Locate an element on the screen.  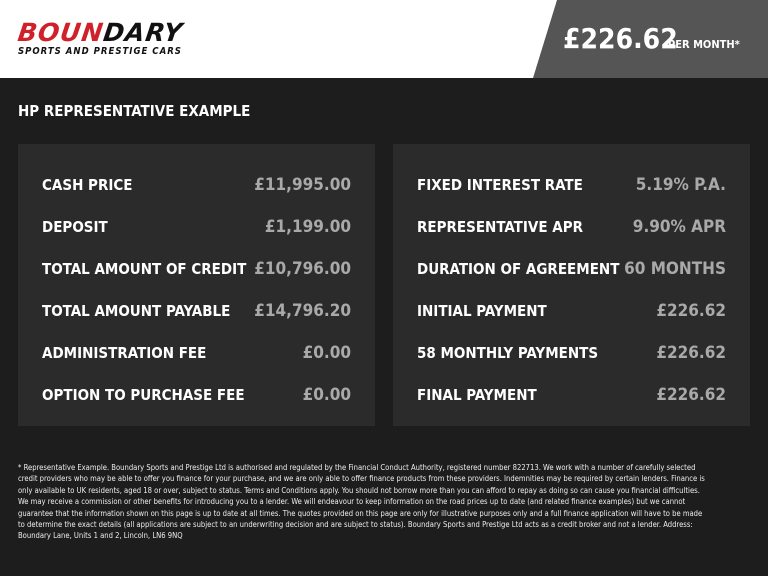
monthly-price: £226.62 is located at coordinates (620, 38).